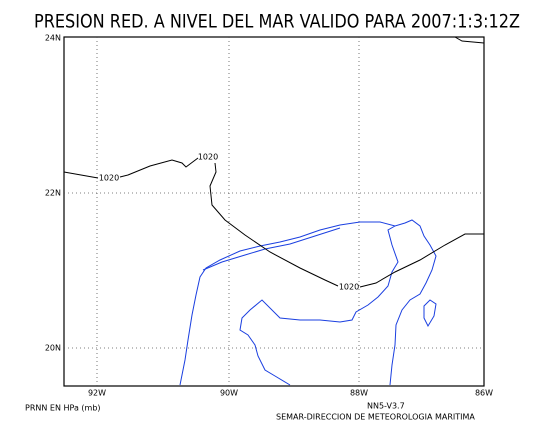  What do you see at coordinates (229, 393) in the screenshot?
I see `lon-label: 90W` at bounding box center [229, 393].